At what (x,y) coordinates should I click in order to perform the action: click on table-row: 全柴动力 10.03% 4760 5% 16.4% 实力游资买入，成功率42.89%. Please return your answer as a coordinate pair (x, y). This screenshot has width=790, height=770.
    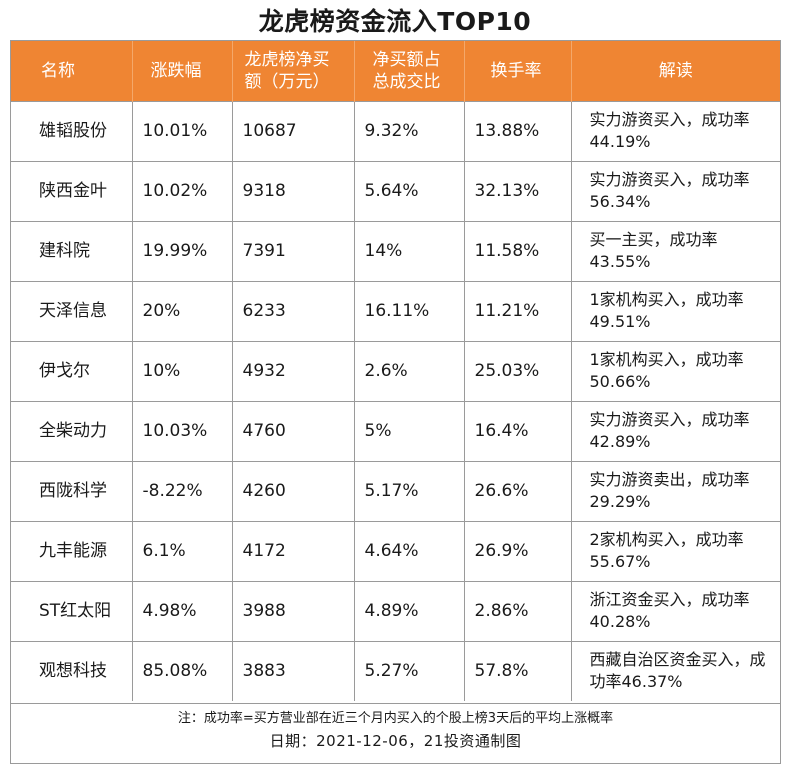
    Looking at the image, I should click on (395, 430).